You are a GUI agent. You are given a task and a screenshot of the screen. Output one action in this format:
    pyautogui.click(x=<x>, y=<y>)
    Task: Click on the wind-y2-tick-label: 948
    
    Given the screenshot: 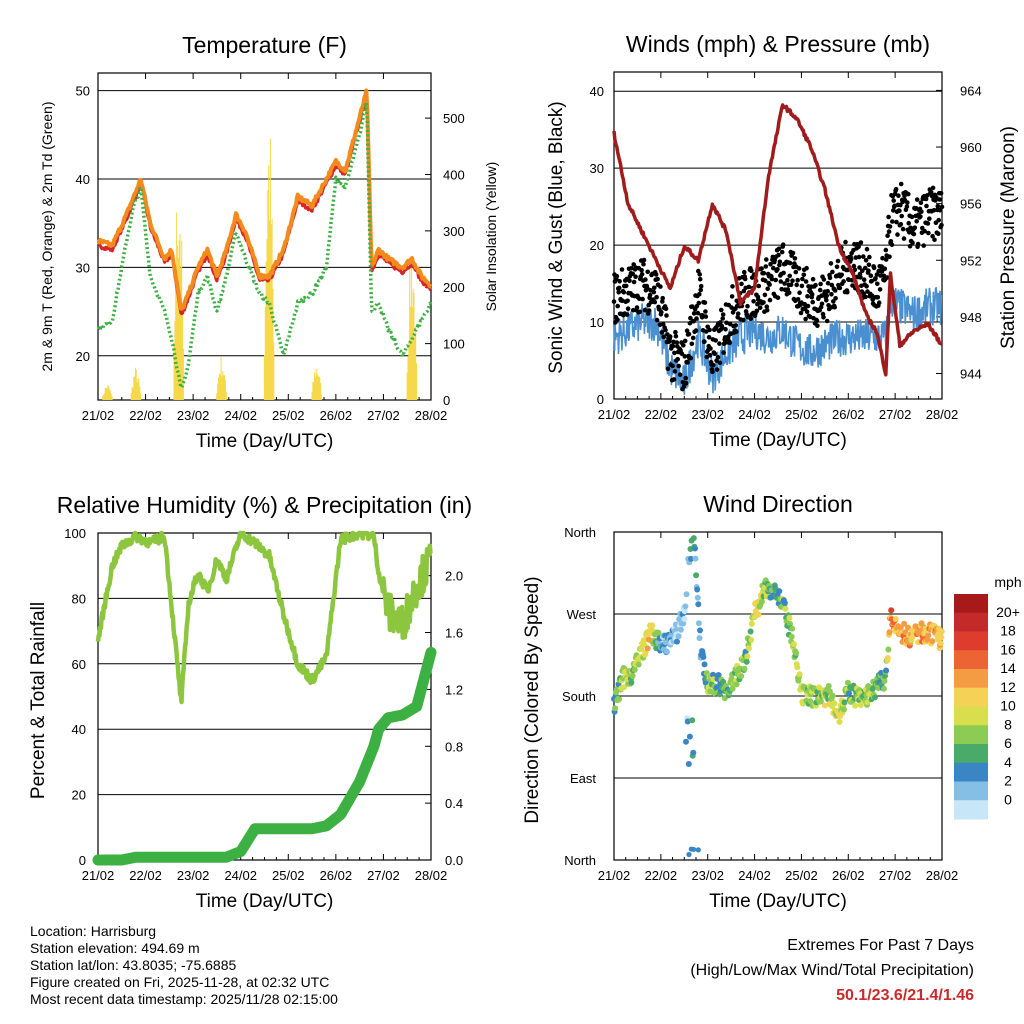 What is the action you would take?
    pyautogui.click(x=971, y=317)
    